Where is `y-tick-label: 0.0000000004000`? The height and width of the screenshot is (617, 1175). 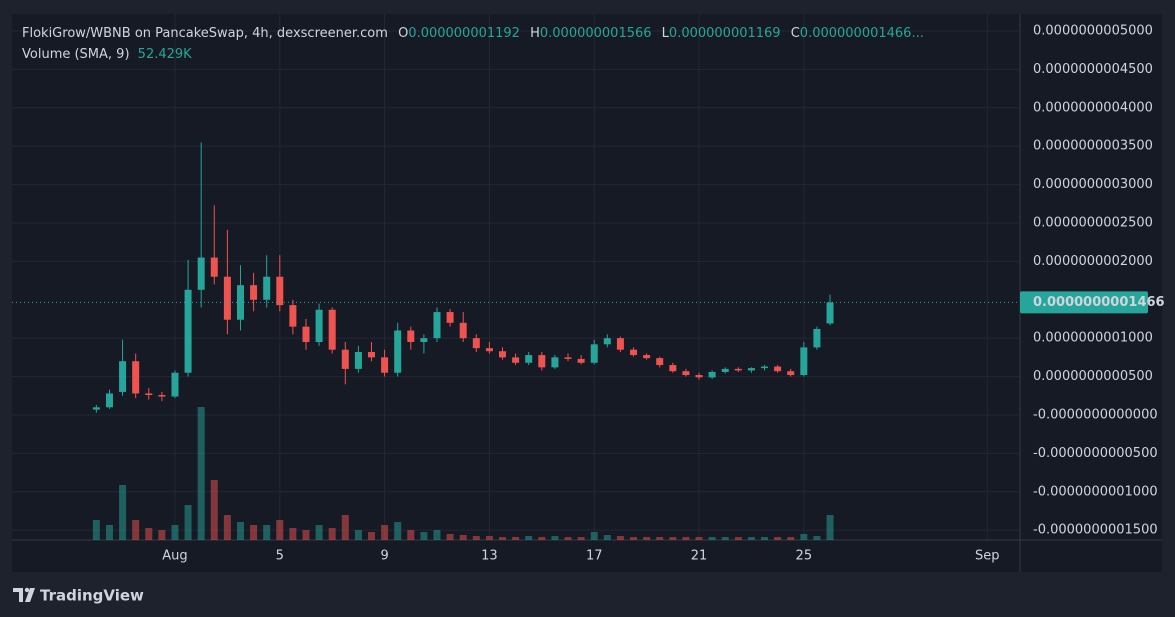
y-tick-label: 0.0000000004000 is located at coordinates (1093, 107).